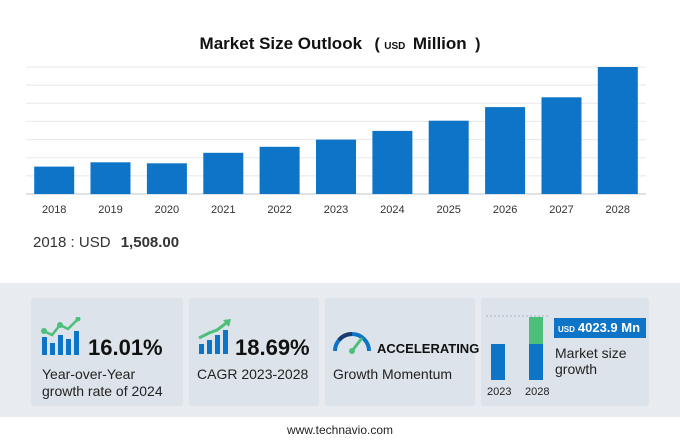 The width and height of the screenshot is (680, 440). I want to click on base-year-value: 2018 : USD 1,508.00, so click(106, 242).